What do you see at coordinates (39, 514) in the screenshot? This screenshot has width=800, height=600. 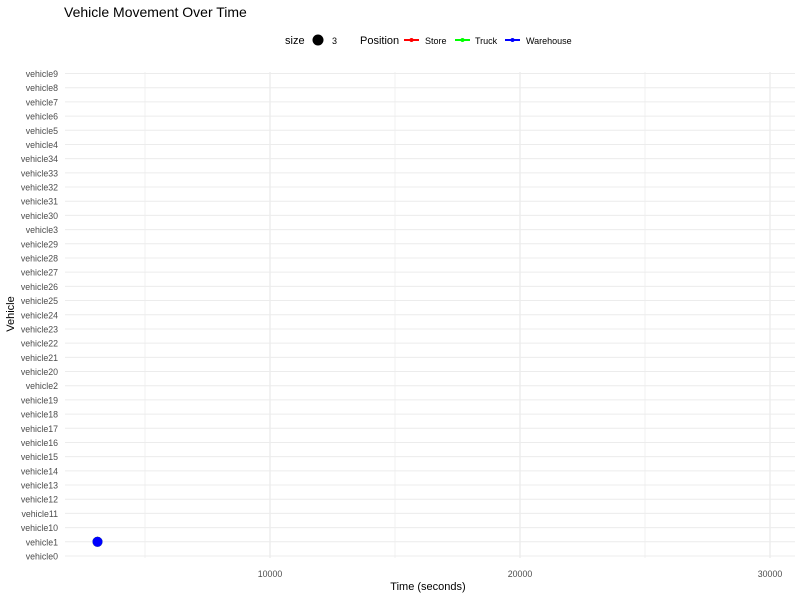 I see `y-tick-label-vehicle11: vehicle11` at bounding box center [39, 514].